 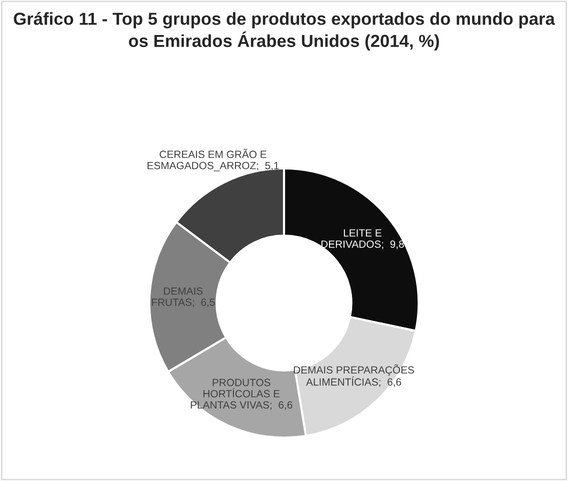 I want to click on slice-label: DEMAIS FRUTAS; 6,5, so click(x=183, y=297).